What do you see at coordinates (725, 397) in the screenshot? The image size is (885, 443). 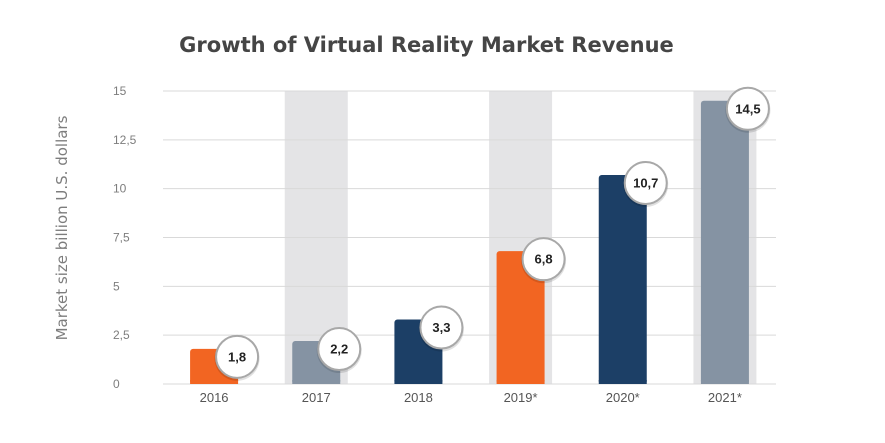 I see `x-tick-label: 2021*` at bounding box center [725, 397].